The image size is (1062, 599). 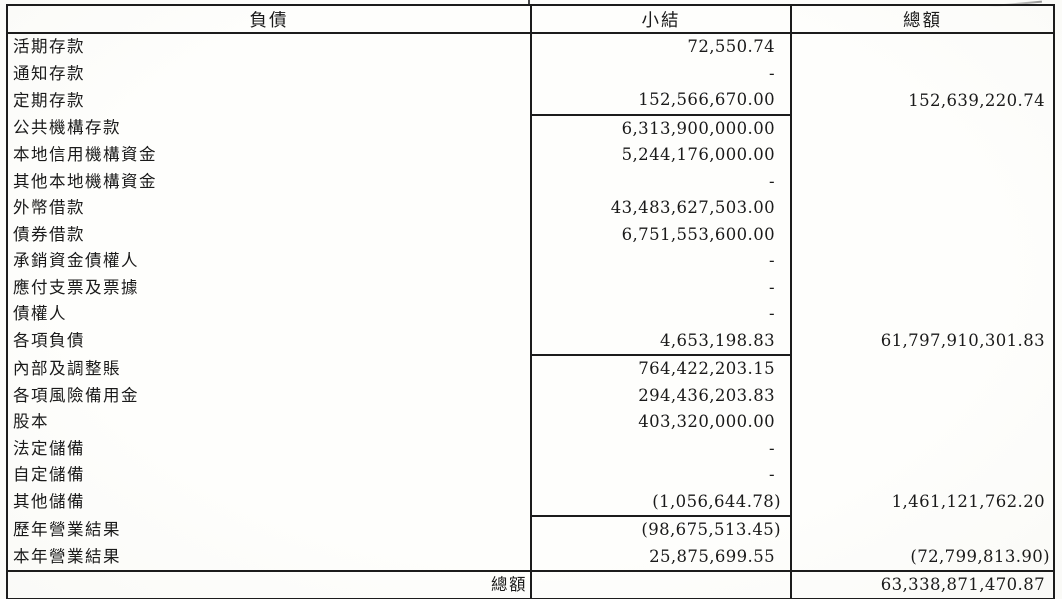 What do you see at coordinates (660, 369) in the screenshot?
I see `row-subtotal-value: 764,422,203.15` at bounding box center [660, 369].